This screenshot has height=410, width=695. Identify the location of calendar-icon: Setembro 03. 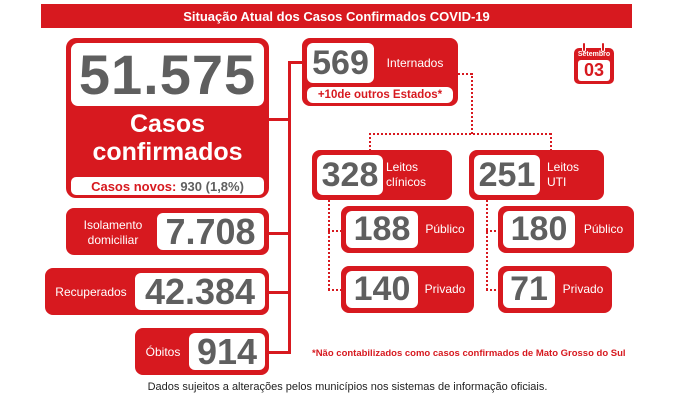
(594, 63).